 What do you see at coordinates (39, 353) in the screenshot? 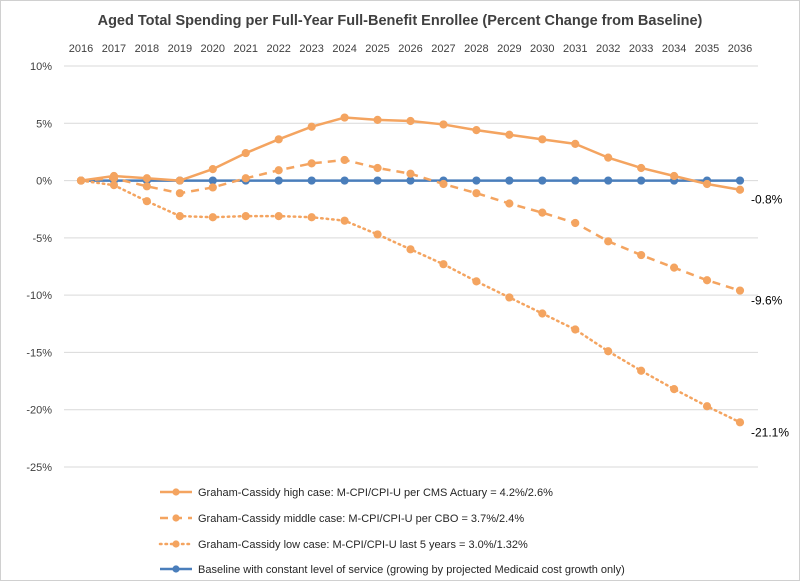
I see `y-tick-label: -15%` at bounding box center [39, 353].